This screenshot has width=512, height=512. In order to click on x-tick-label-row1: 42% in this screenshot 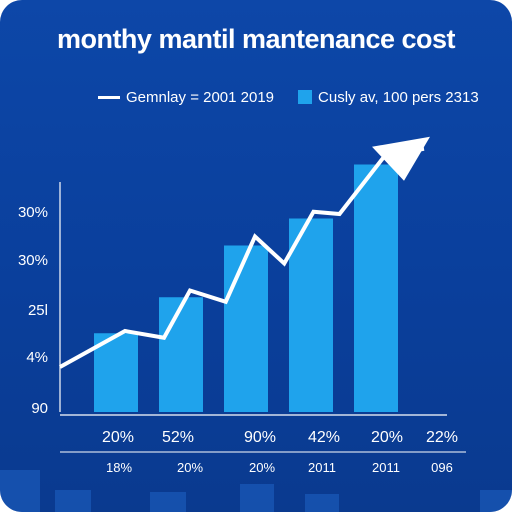, I will do `click(324, 437)`.